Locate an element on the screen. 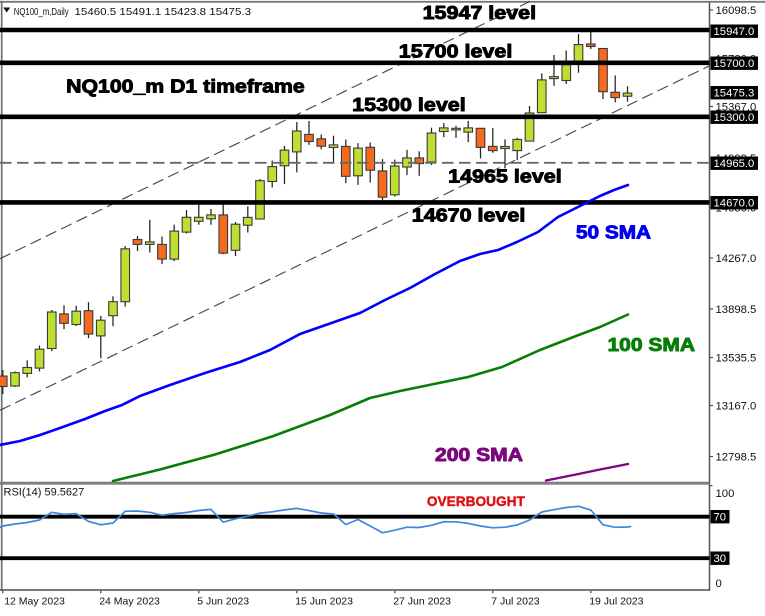  svg-text: NQ100_m,Daily is located at coordinates (42, 12).